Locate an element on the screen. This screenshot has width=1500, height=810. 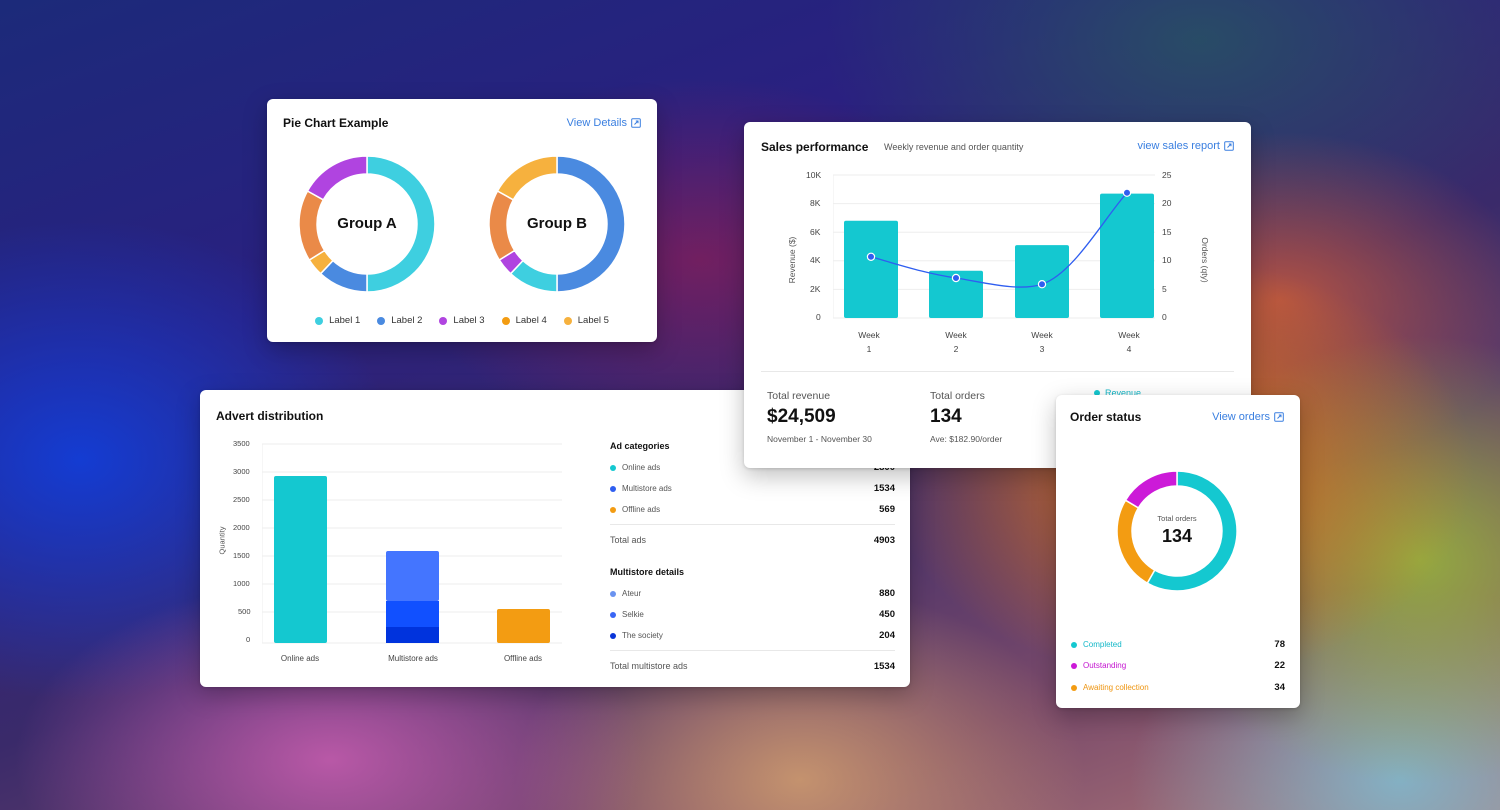
category-name: Multistore ads is located at coordinates (647, 488).